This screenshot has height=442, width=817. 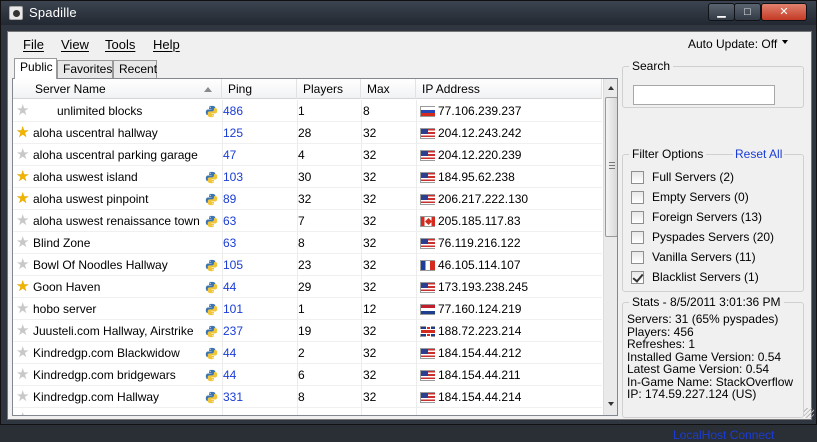 I want to click on auto-update-dropdown: Auto Update: Off, so click(x=738, y=44).